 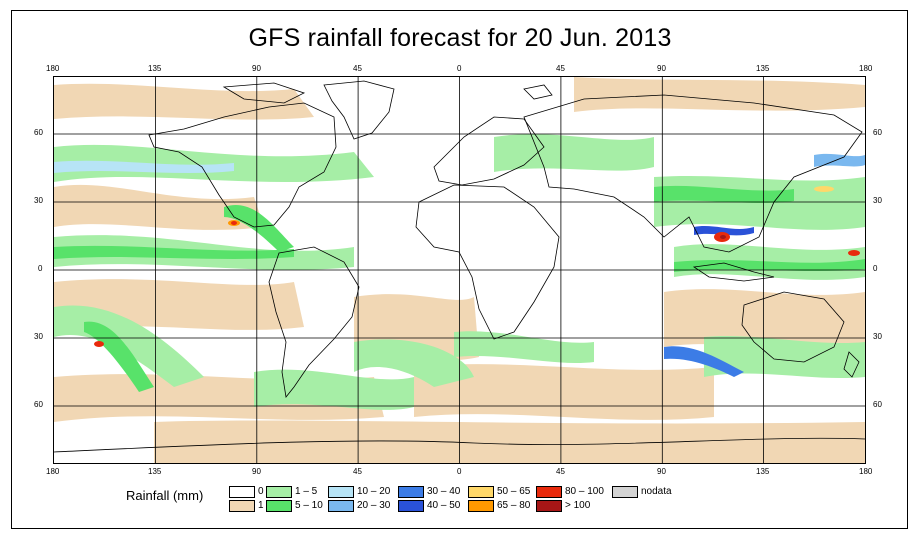 I want to click on legend-label: nodata, so click(x=656, y=491).